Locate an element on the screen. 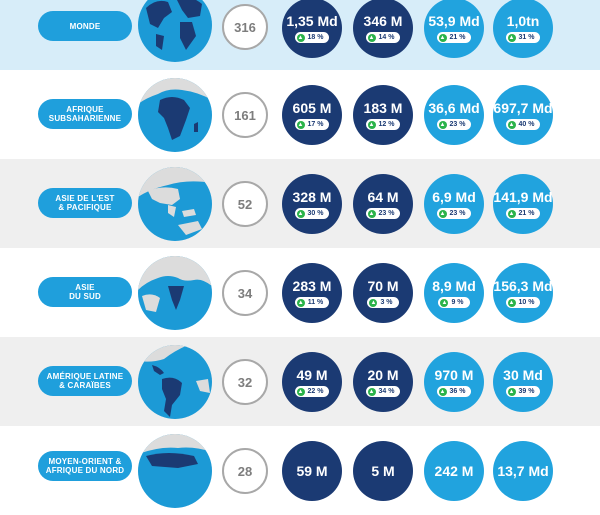 This screenshot has width=600, height=515. change-badge: ▲ 3 % is located at coordinates (383, 302).